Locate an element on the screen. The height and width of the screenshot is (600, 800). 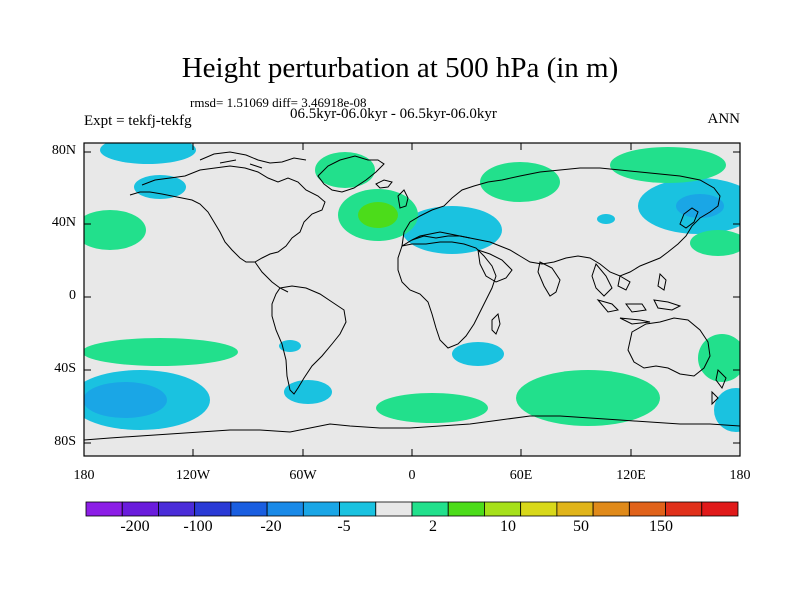
indonesia-coastline is located at coordinates (639, 312).